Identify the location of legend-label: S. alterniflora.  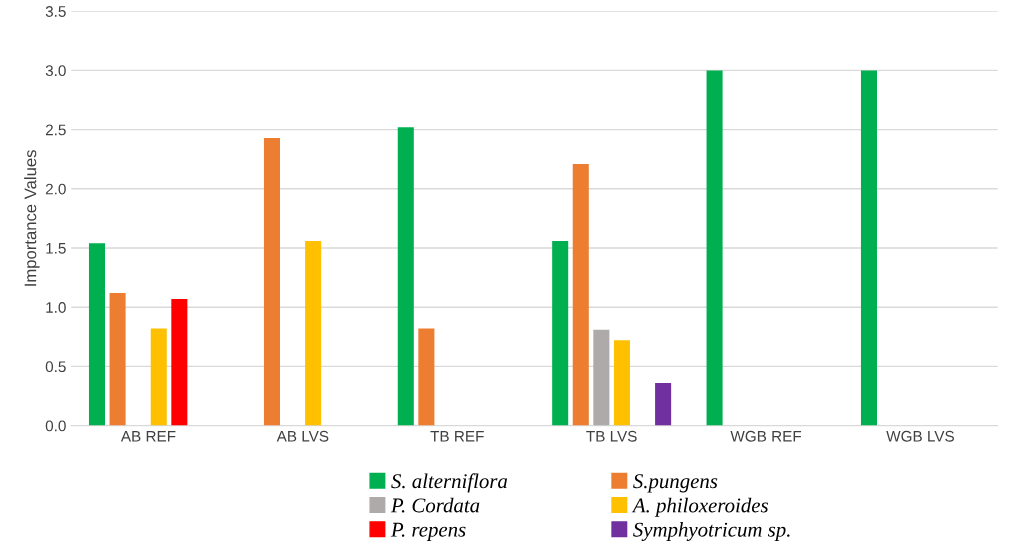
(449, 483).